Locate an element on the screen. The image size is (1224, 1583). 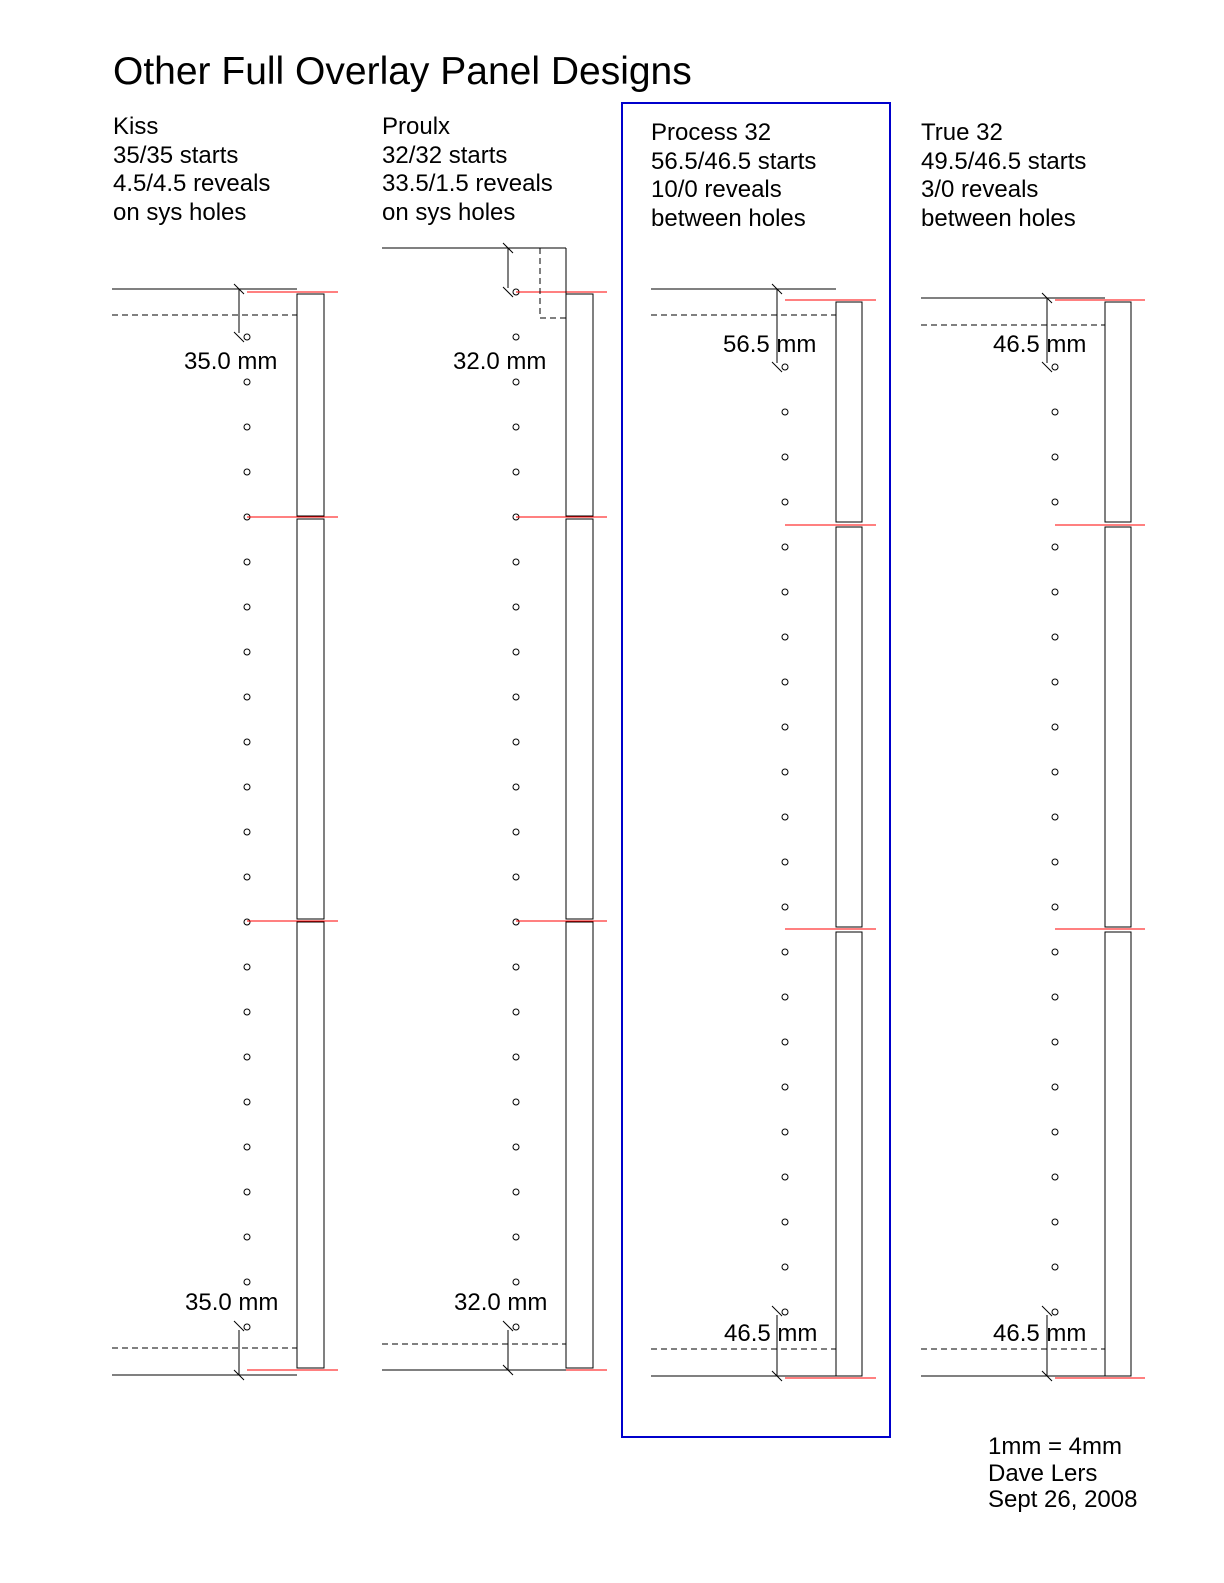
top-dimension-label: 56.5 mm is located at coordinates (769, 344).